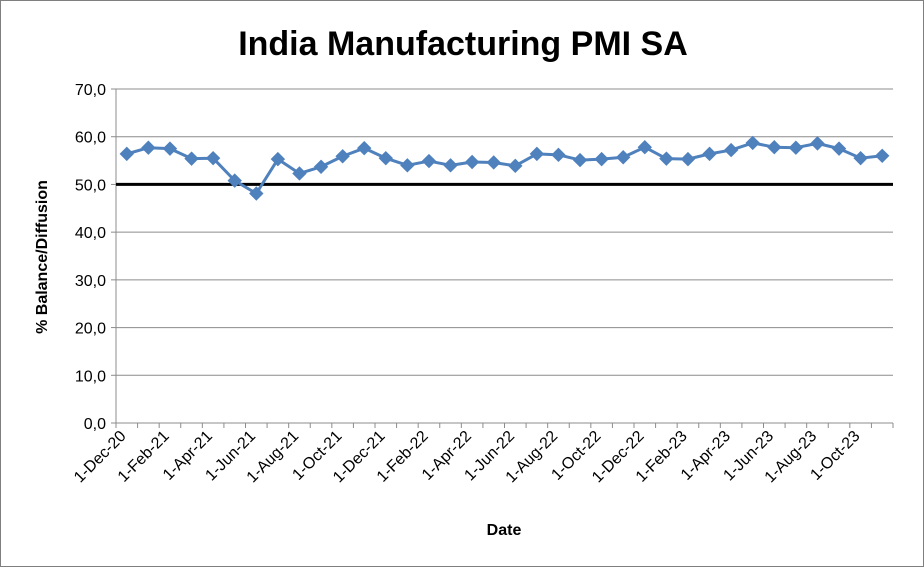  What do you see at coordinates (504, 530) in the screenshot?
I see `x-axis-title: Date` at bounding box center [504, 530].